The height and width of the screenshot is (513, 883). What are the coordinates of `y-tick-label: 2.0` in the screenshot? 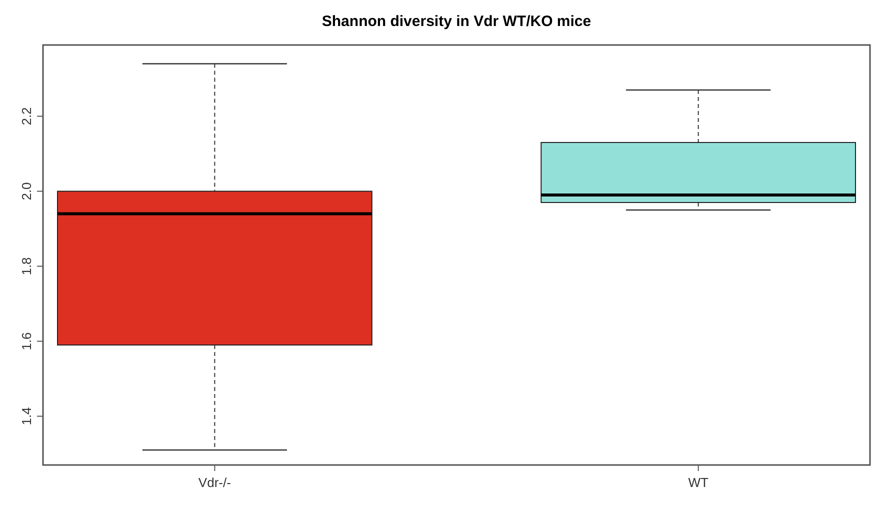 It's located at (26, 191).